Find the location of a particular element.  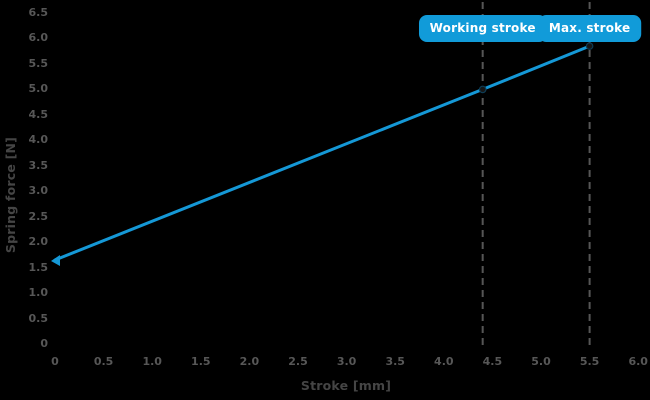

y-tick-label: 5.5 is located at coordinates (38, 63).